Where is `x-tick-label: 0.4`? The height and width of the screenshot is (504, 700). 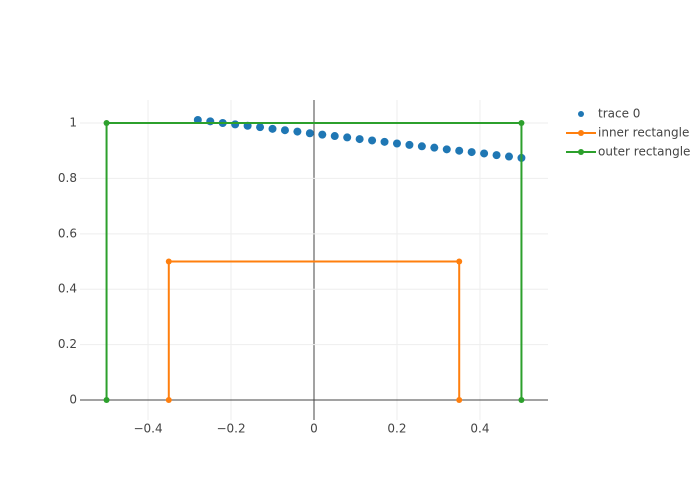
x-tick-label: 0.4 is located at coordinates (479, 429).